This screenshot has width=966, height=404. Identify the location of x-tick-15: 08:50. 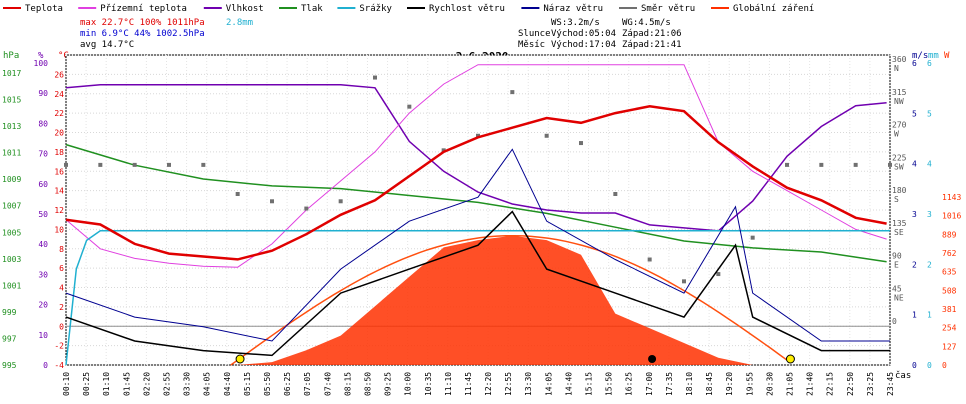
(367, 384).